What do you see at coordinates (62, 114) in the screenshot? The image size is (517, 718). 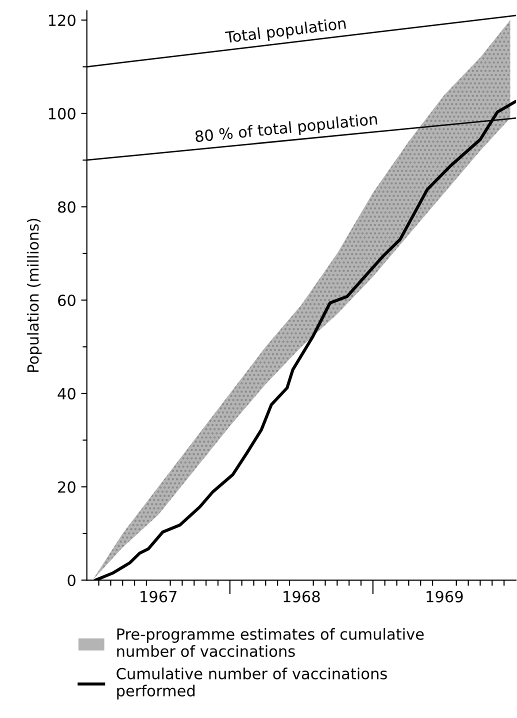 I see `y-tick-label: 100` at bounding box center [62, 114].